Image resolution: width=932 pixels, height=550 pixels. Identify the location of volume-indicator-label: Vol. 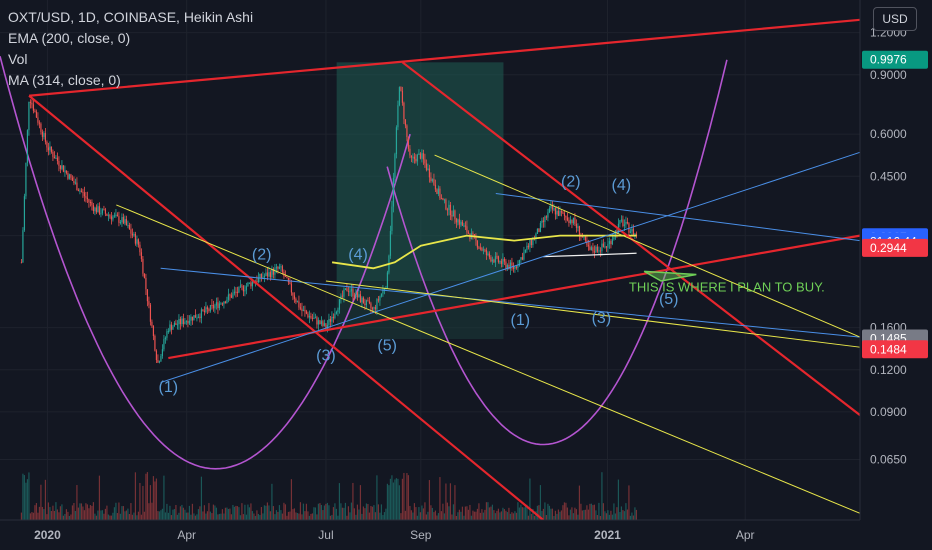
(18, 59).